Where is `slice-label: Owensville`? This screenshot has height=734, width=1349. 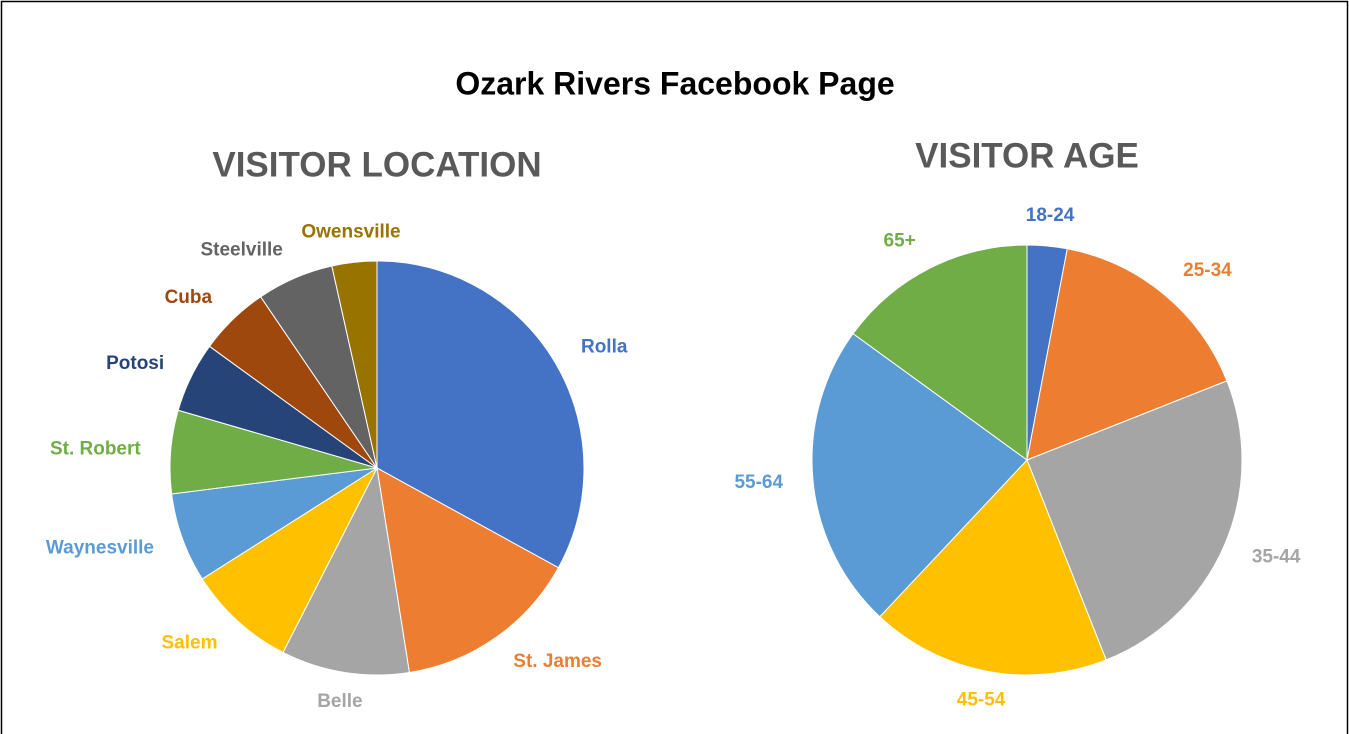 slice-label: Owensville is located at coordinates (350, 231).